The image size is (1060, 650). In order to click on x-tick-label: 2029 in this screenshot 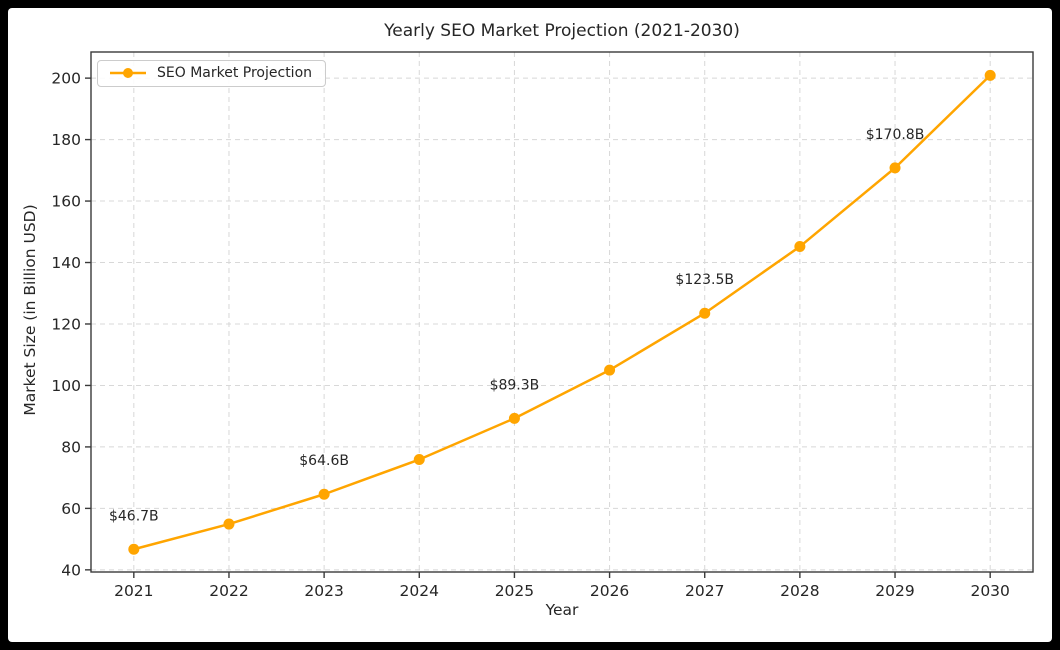, I will do `click(894, 591)`.